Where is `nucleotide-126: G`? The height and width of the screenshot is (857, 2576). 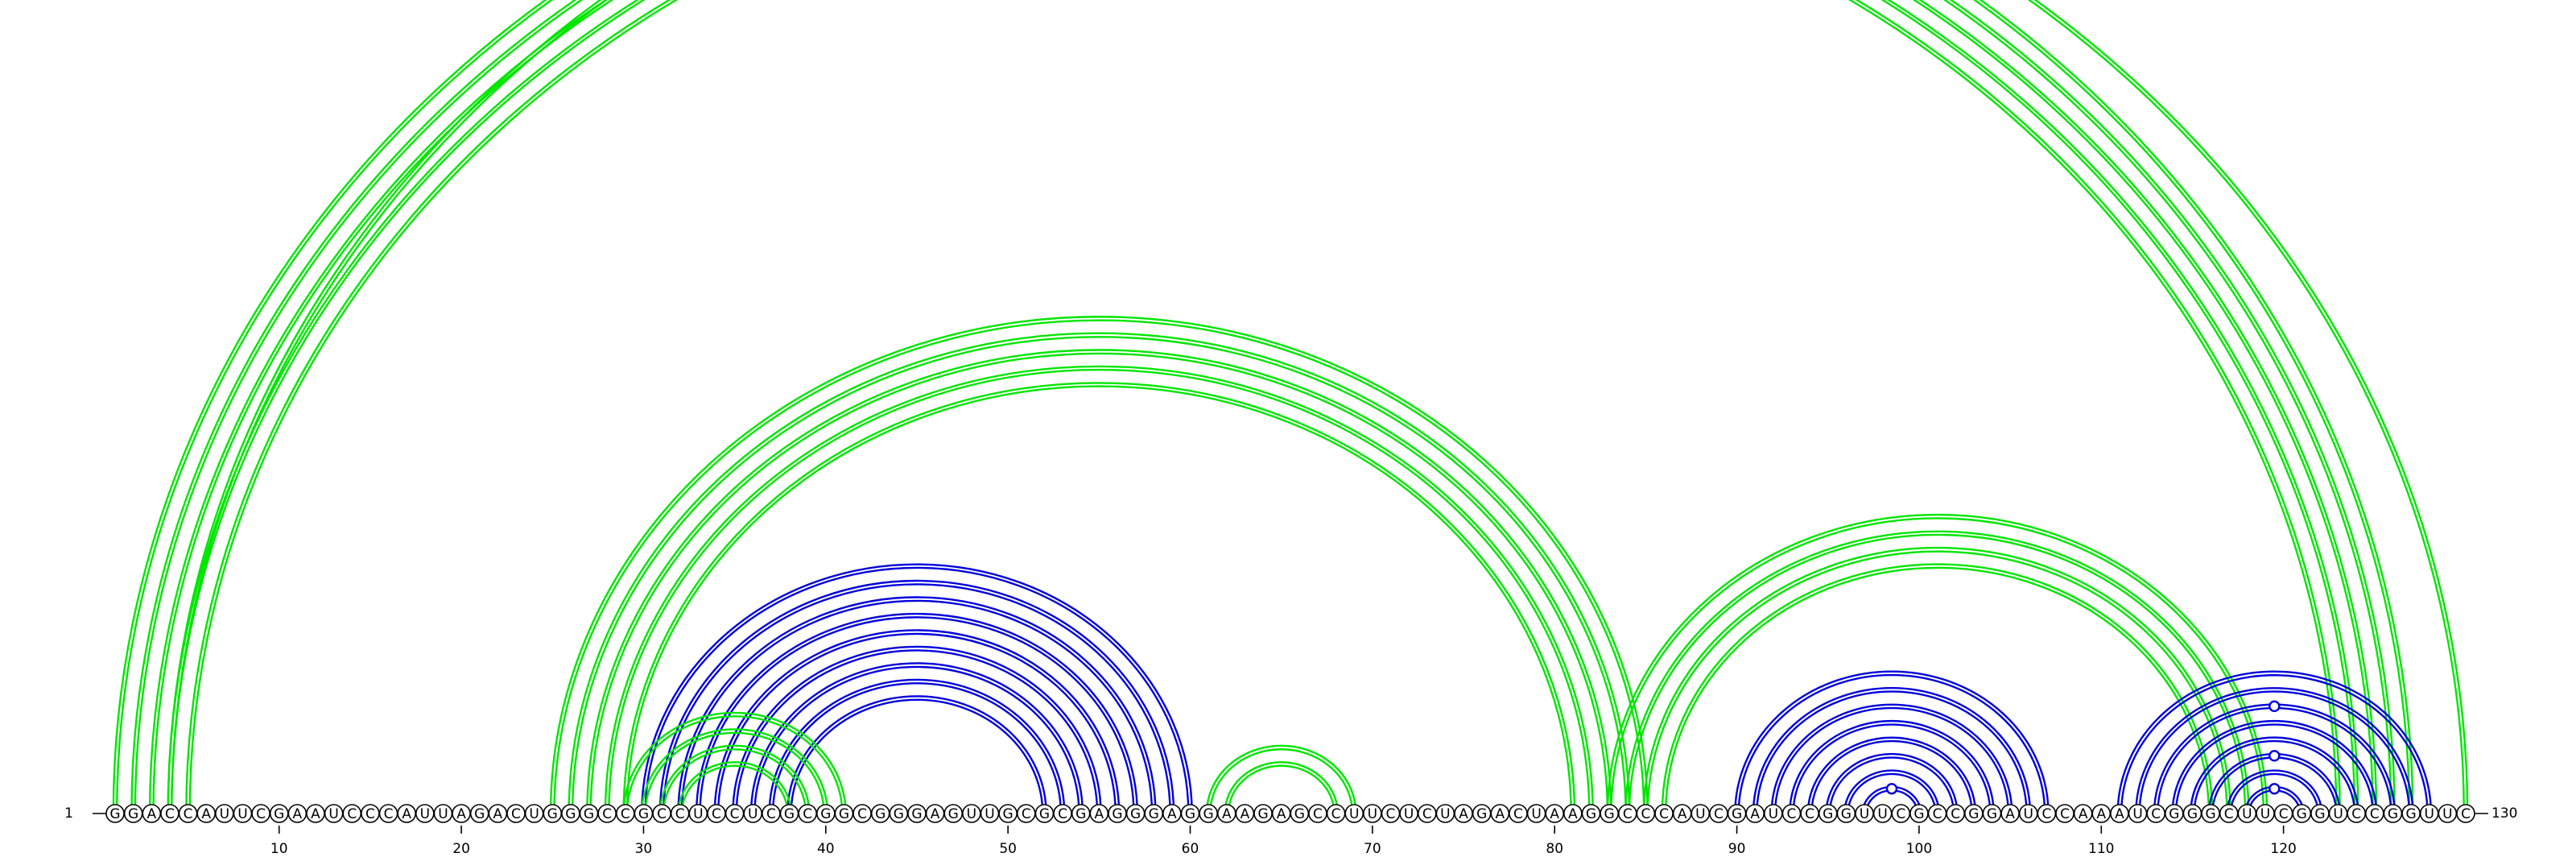
nucleotide-126: G is located at coordinates (2393, 813).